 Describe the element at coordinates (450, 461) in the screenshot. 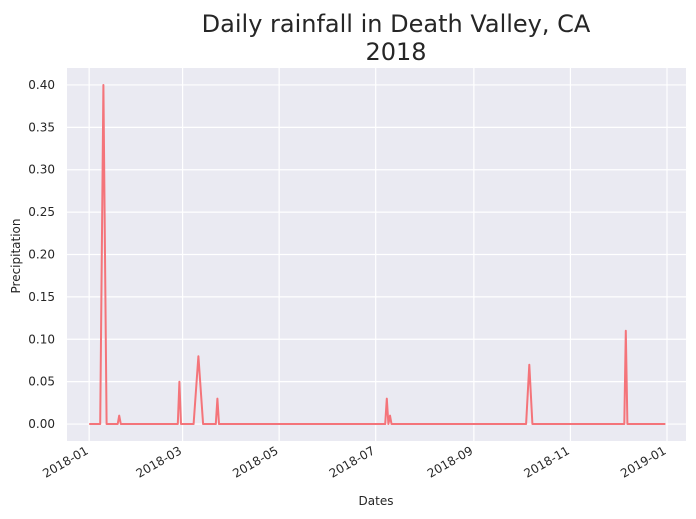

I see `x-tick-label: 2018-09` at that location.